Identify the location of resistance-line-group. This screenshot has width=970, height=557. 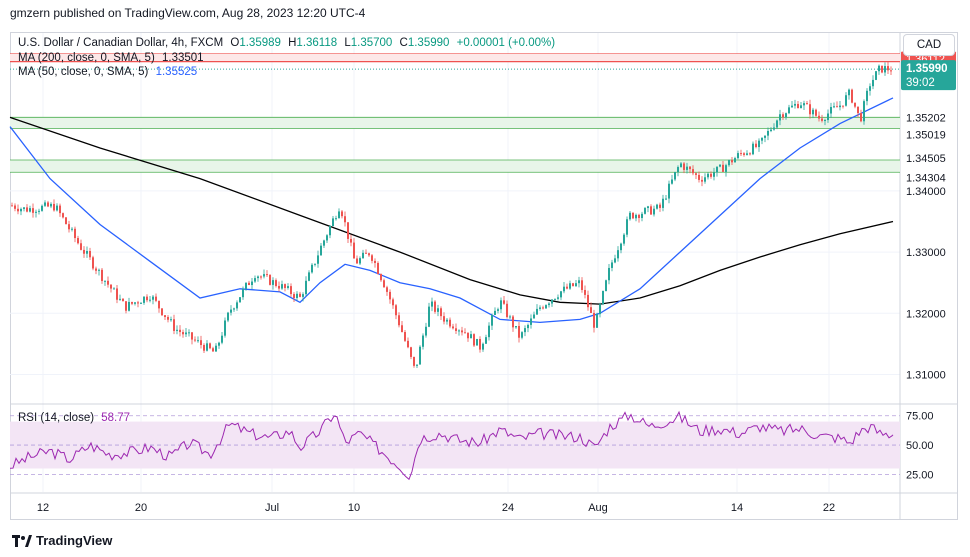
(455, 58).